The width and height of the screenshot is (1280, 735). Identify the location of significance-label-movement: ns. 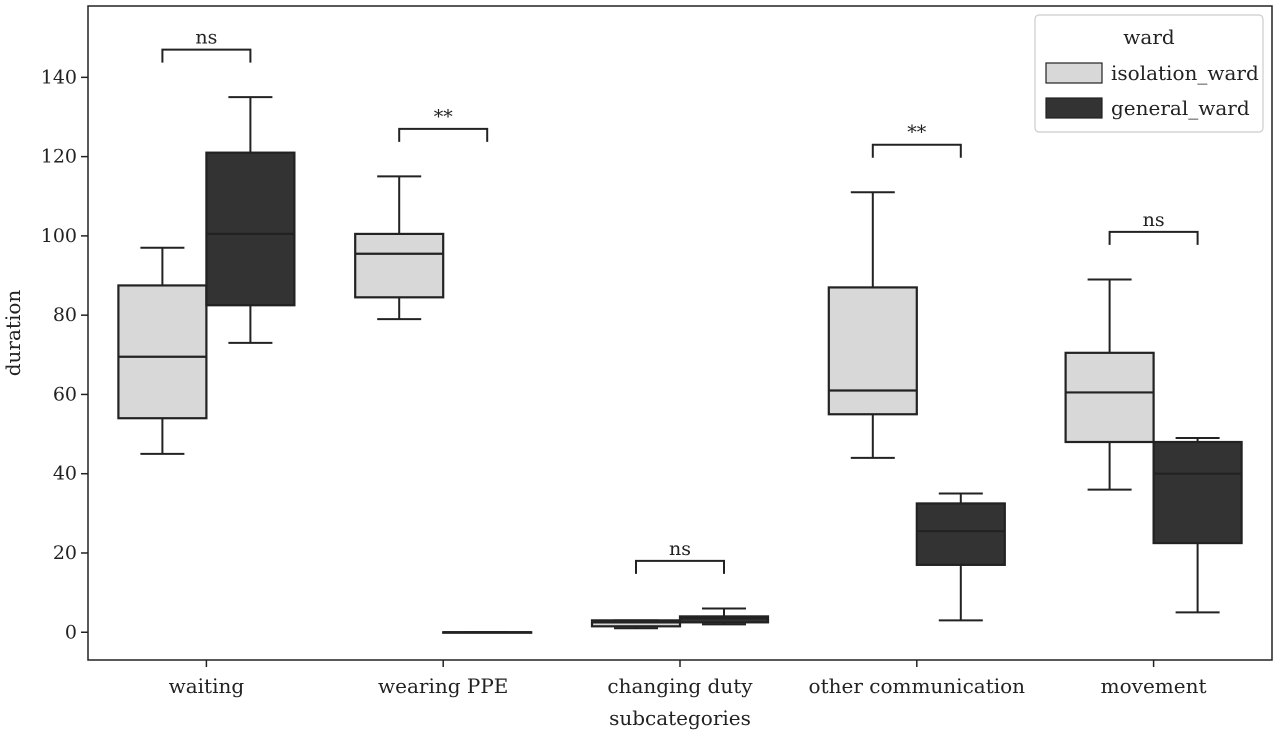
(1154, 220).